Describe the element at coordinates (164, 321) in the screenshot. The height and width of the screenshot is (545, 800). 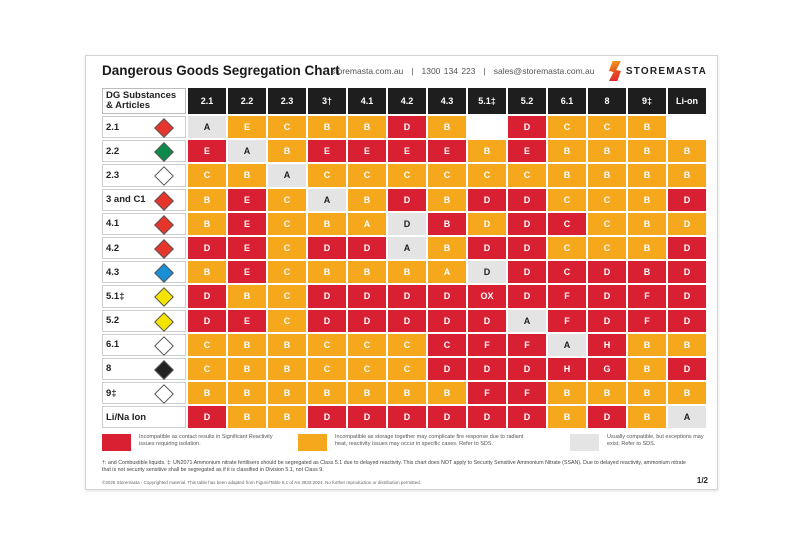
I see `organic-peroxide-label-icon` at that location.